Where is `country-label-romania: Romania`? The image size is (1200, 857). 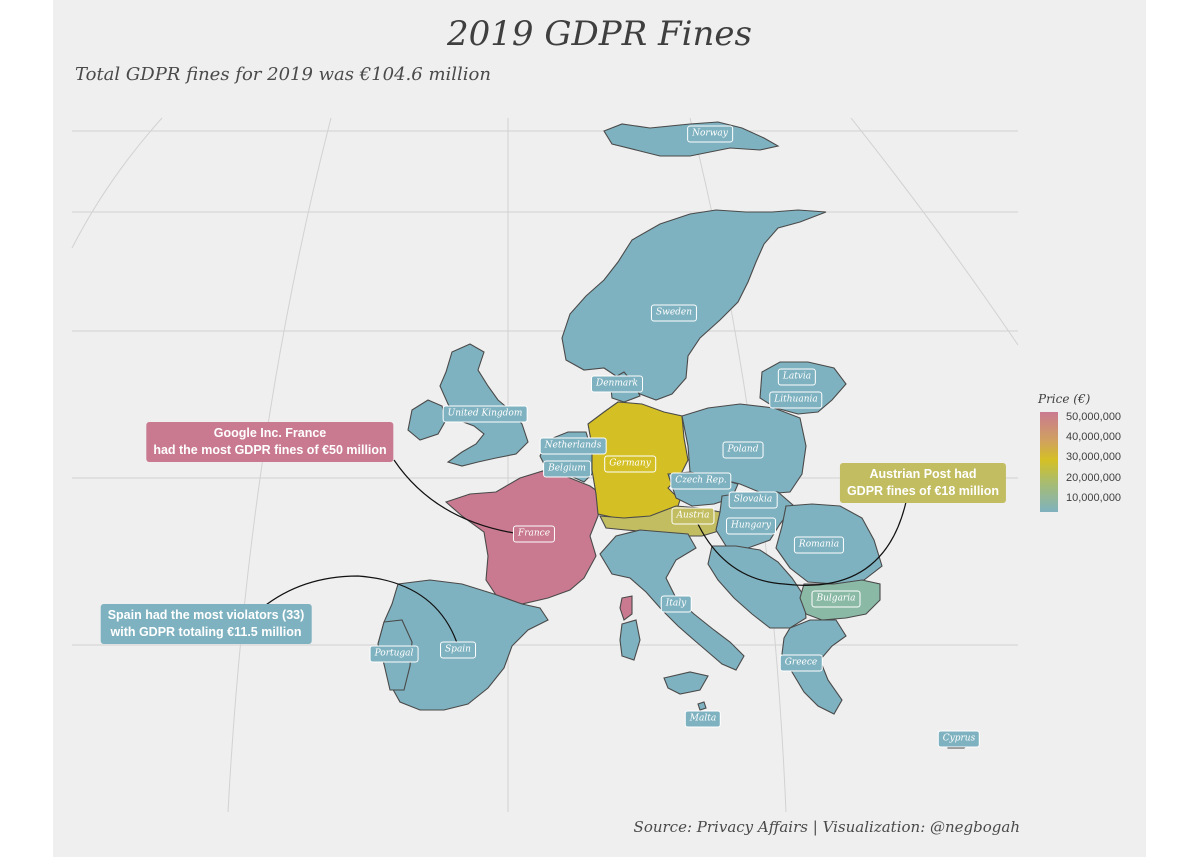 country-label-romania: Romania is located at coordinates (819, 545).